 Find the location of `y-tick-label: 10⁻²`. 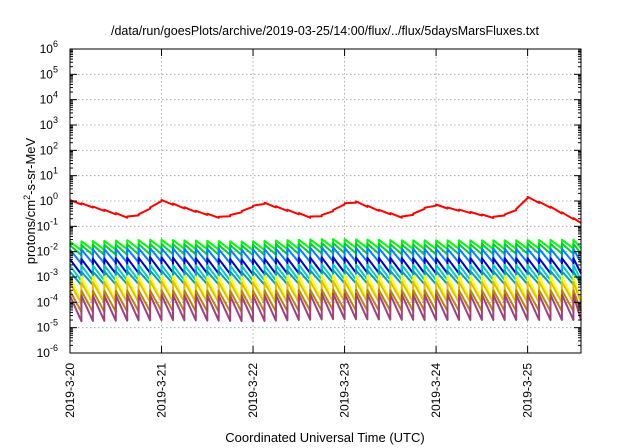

y-tick-label: 10⁻² is located at coordinates (47, 250).